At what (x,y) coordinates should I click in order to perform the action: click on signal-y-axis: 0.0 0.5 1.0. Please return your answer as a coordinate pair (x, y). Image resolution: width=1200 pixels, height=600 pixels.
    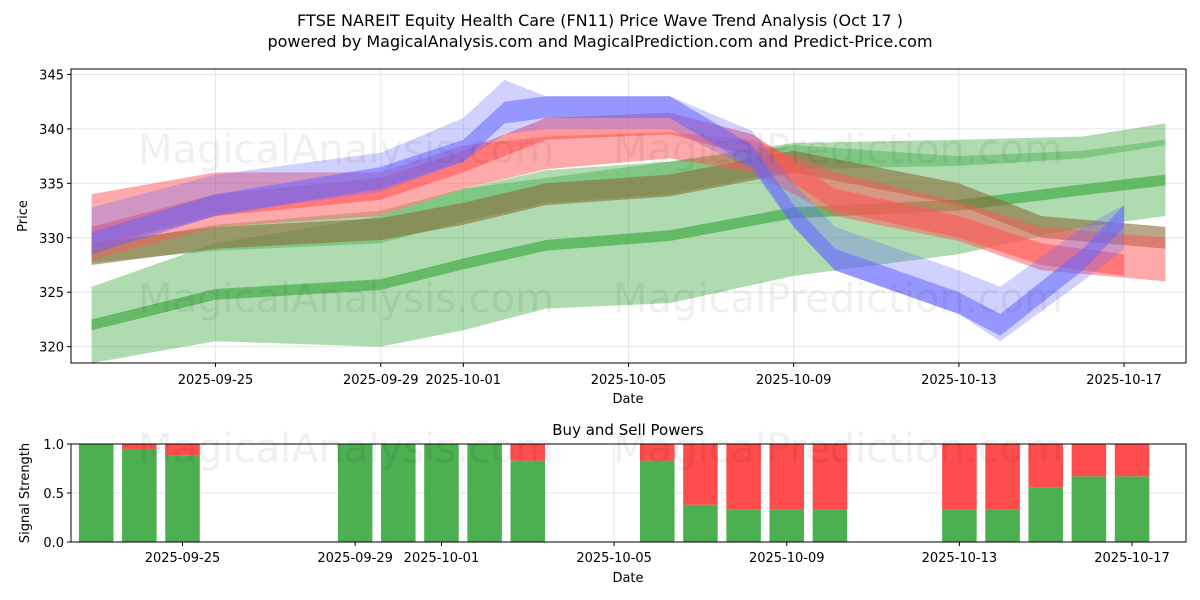
    Looking at the image, I should click on (57, 494).